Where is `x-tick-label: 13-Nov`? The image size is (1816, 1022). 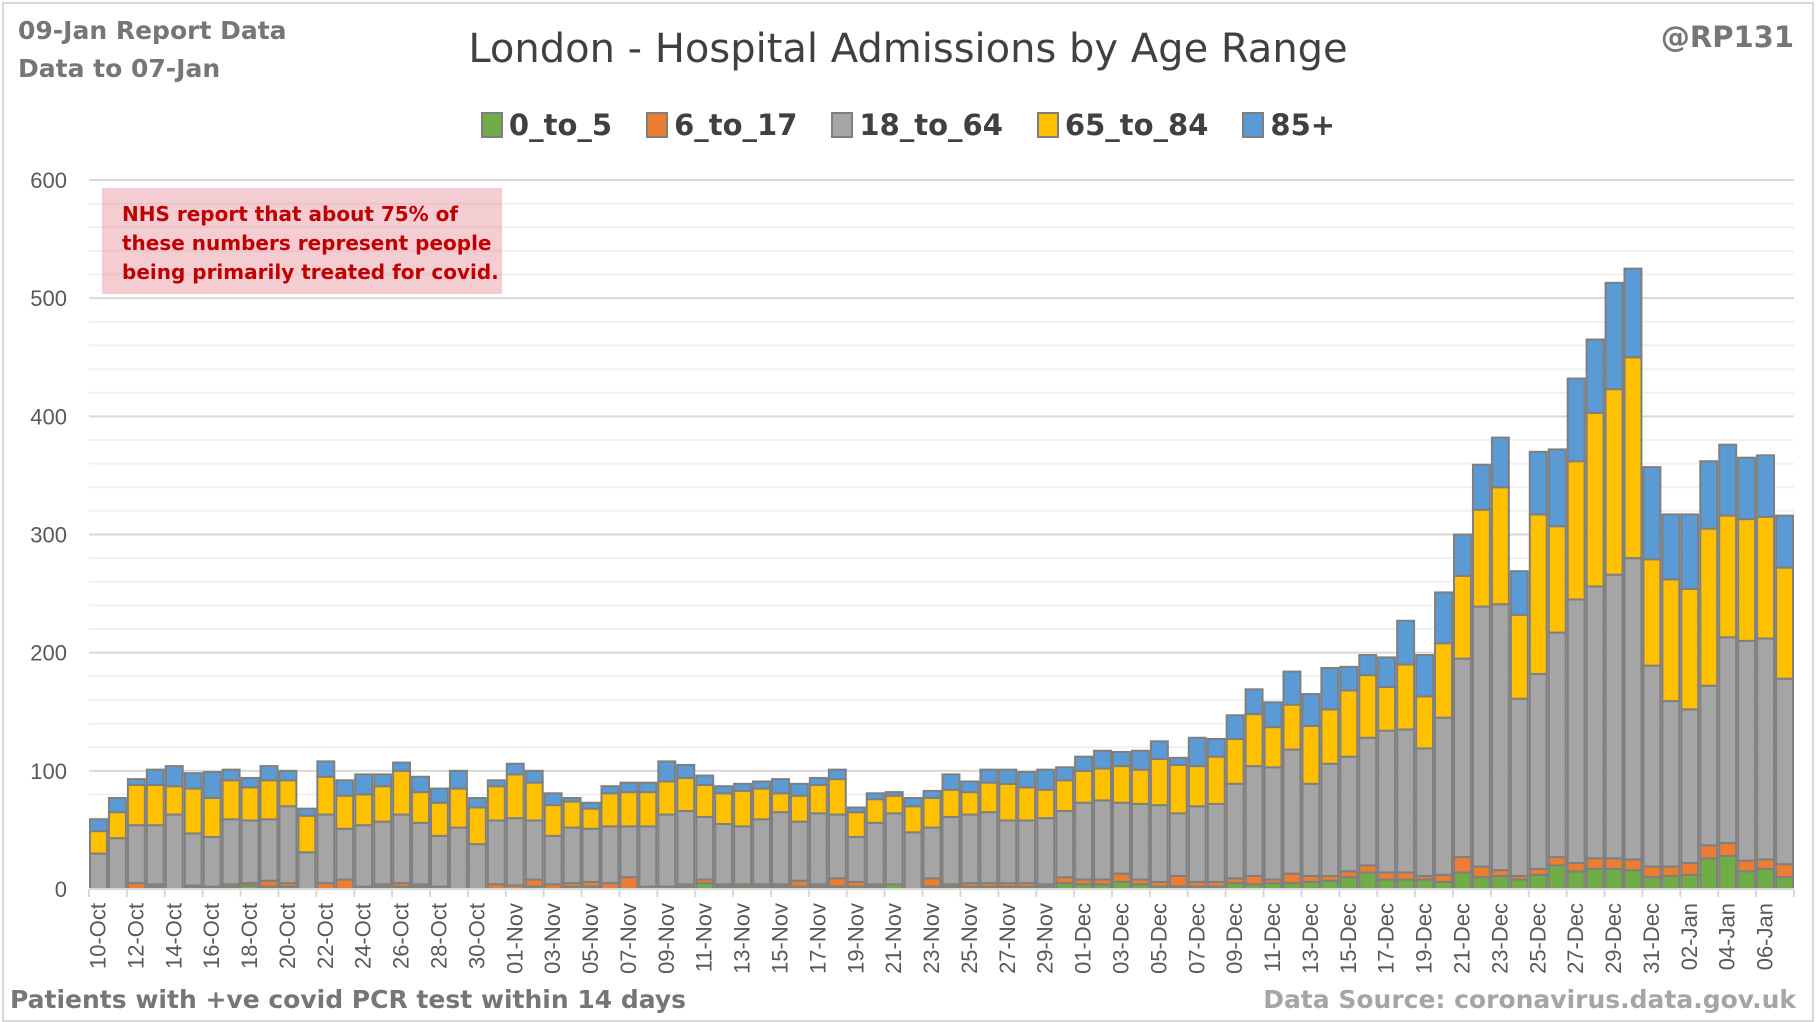 x-tick-label: 13-Nov is located at coordinates (742, 938).